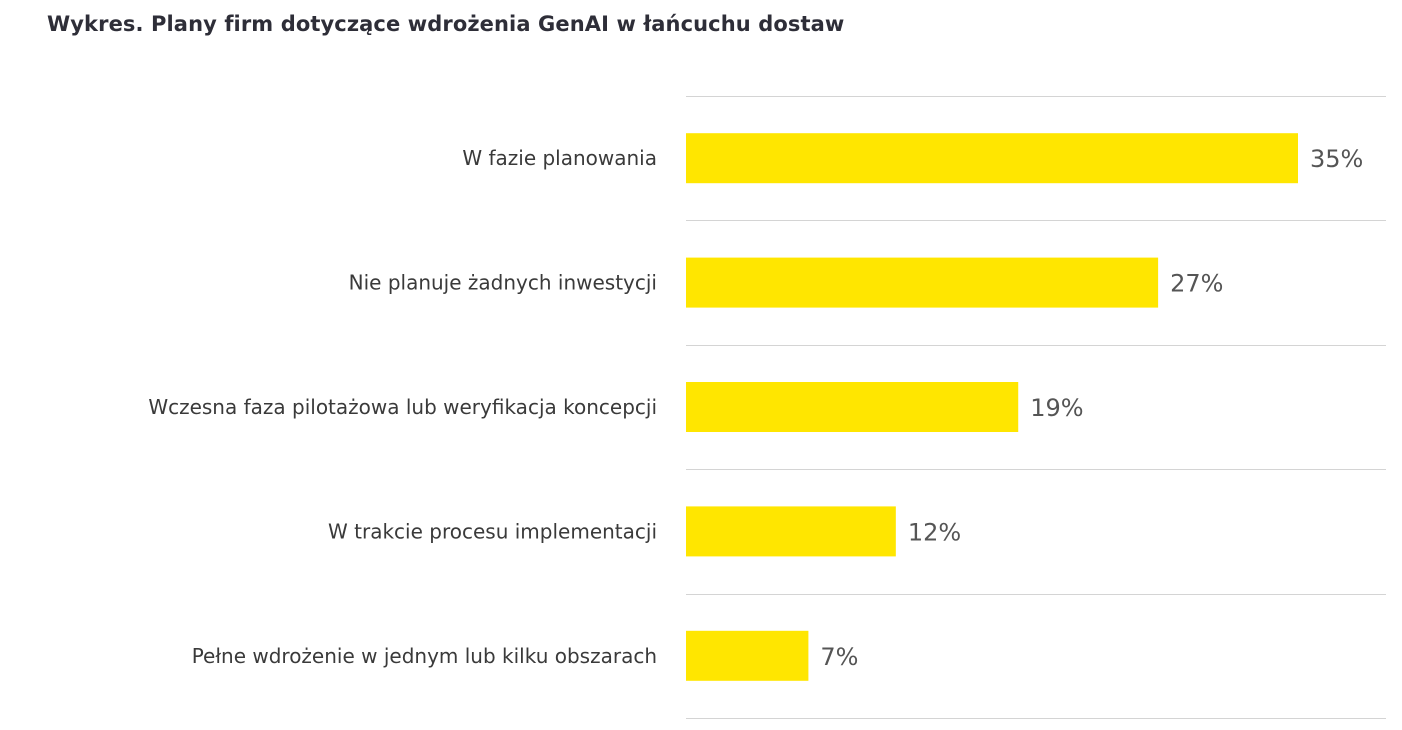 The height and width of the screenshot is (730, 1402). Describe the element at coordinates (1196, 284) in the screenshot. I see `value-label: 27%` at that location.